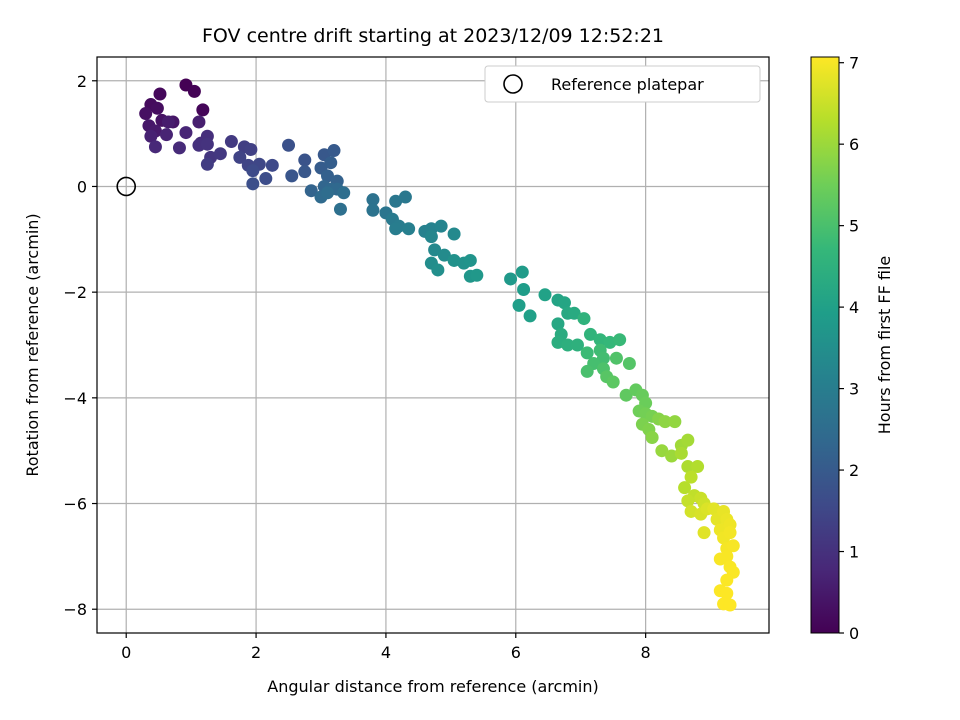 This screenshot has height=720, width=960. I want to click on colorbar-ticks: 0 1 2 3 4 5 6 7, so click(849, 348).